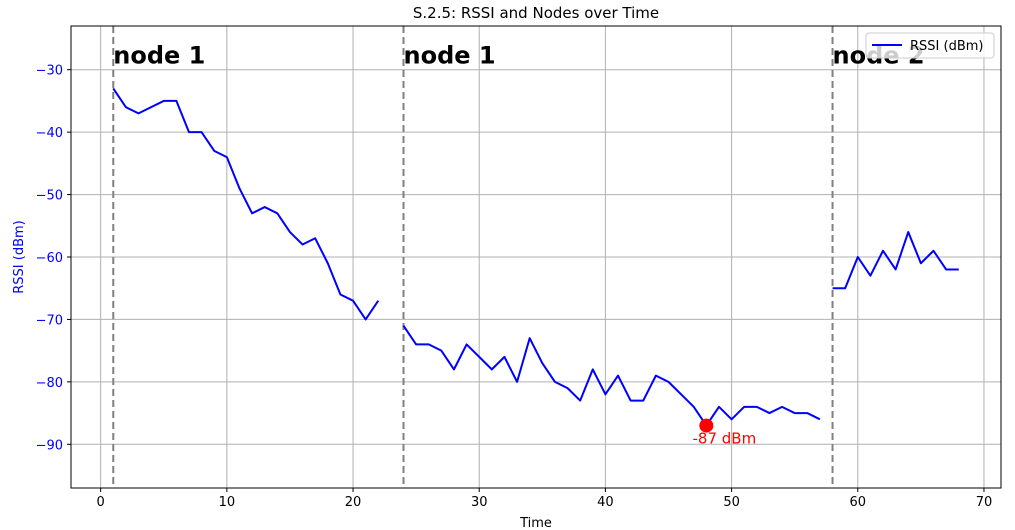 This screenshot has height=530, width=1015. I want to click on x-tick-label: 0, so click(101, 502).